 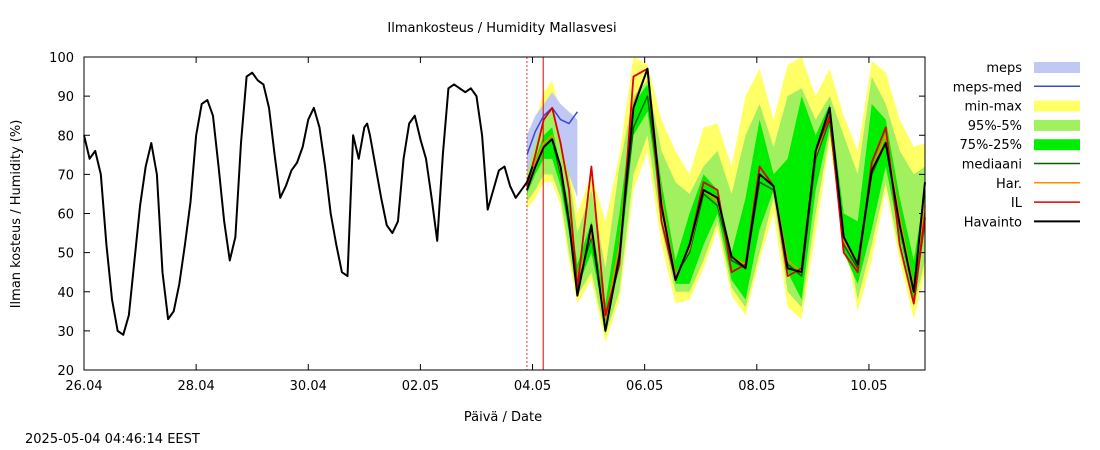 I want to click on legend-label-p75: 75%-25%, so click(x=991, y=145).